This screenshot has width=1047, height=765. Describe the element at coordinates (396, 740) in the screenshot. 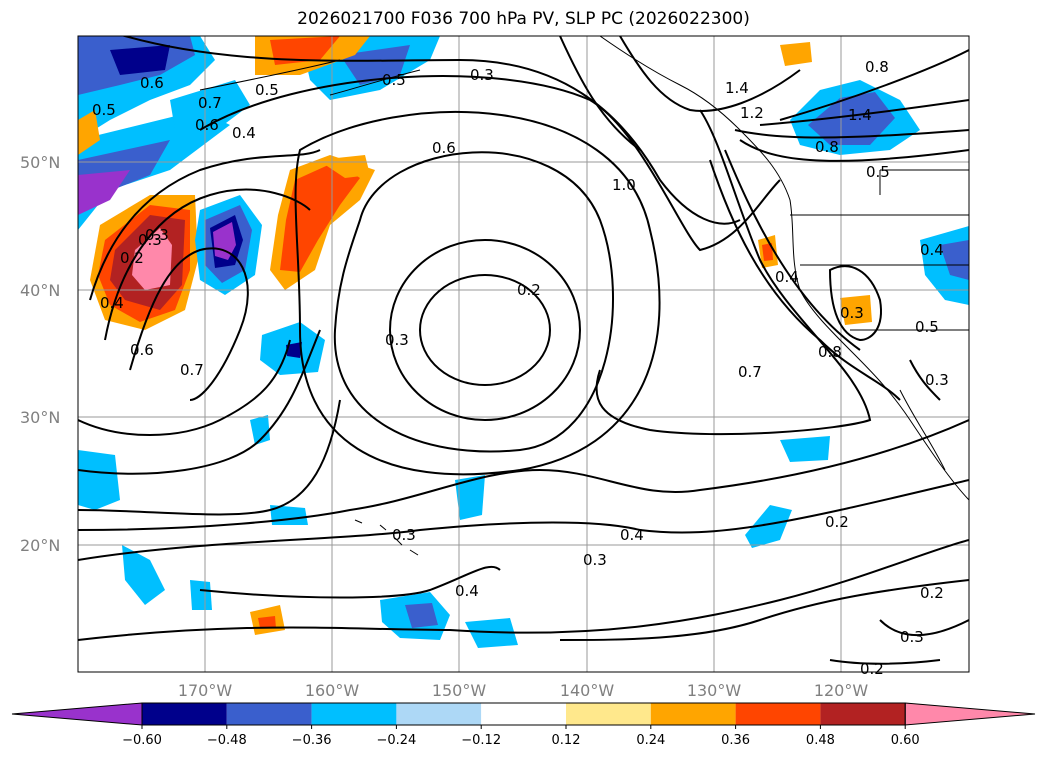

I see `colorbar-tick-label: −0.24` at that location.